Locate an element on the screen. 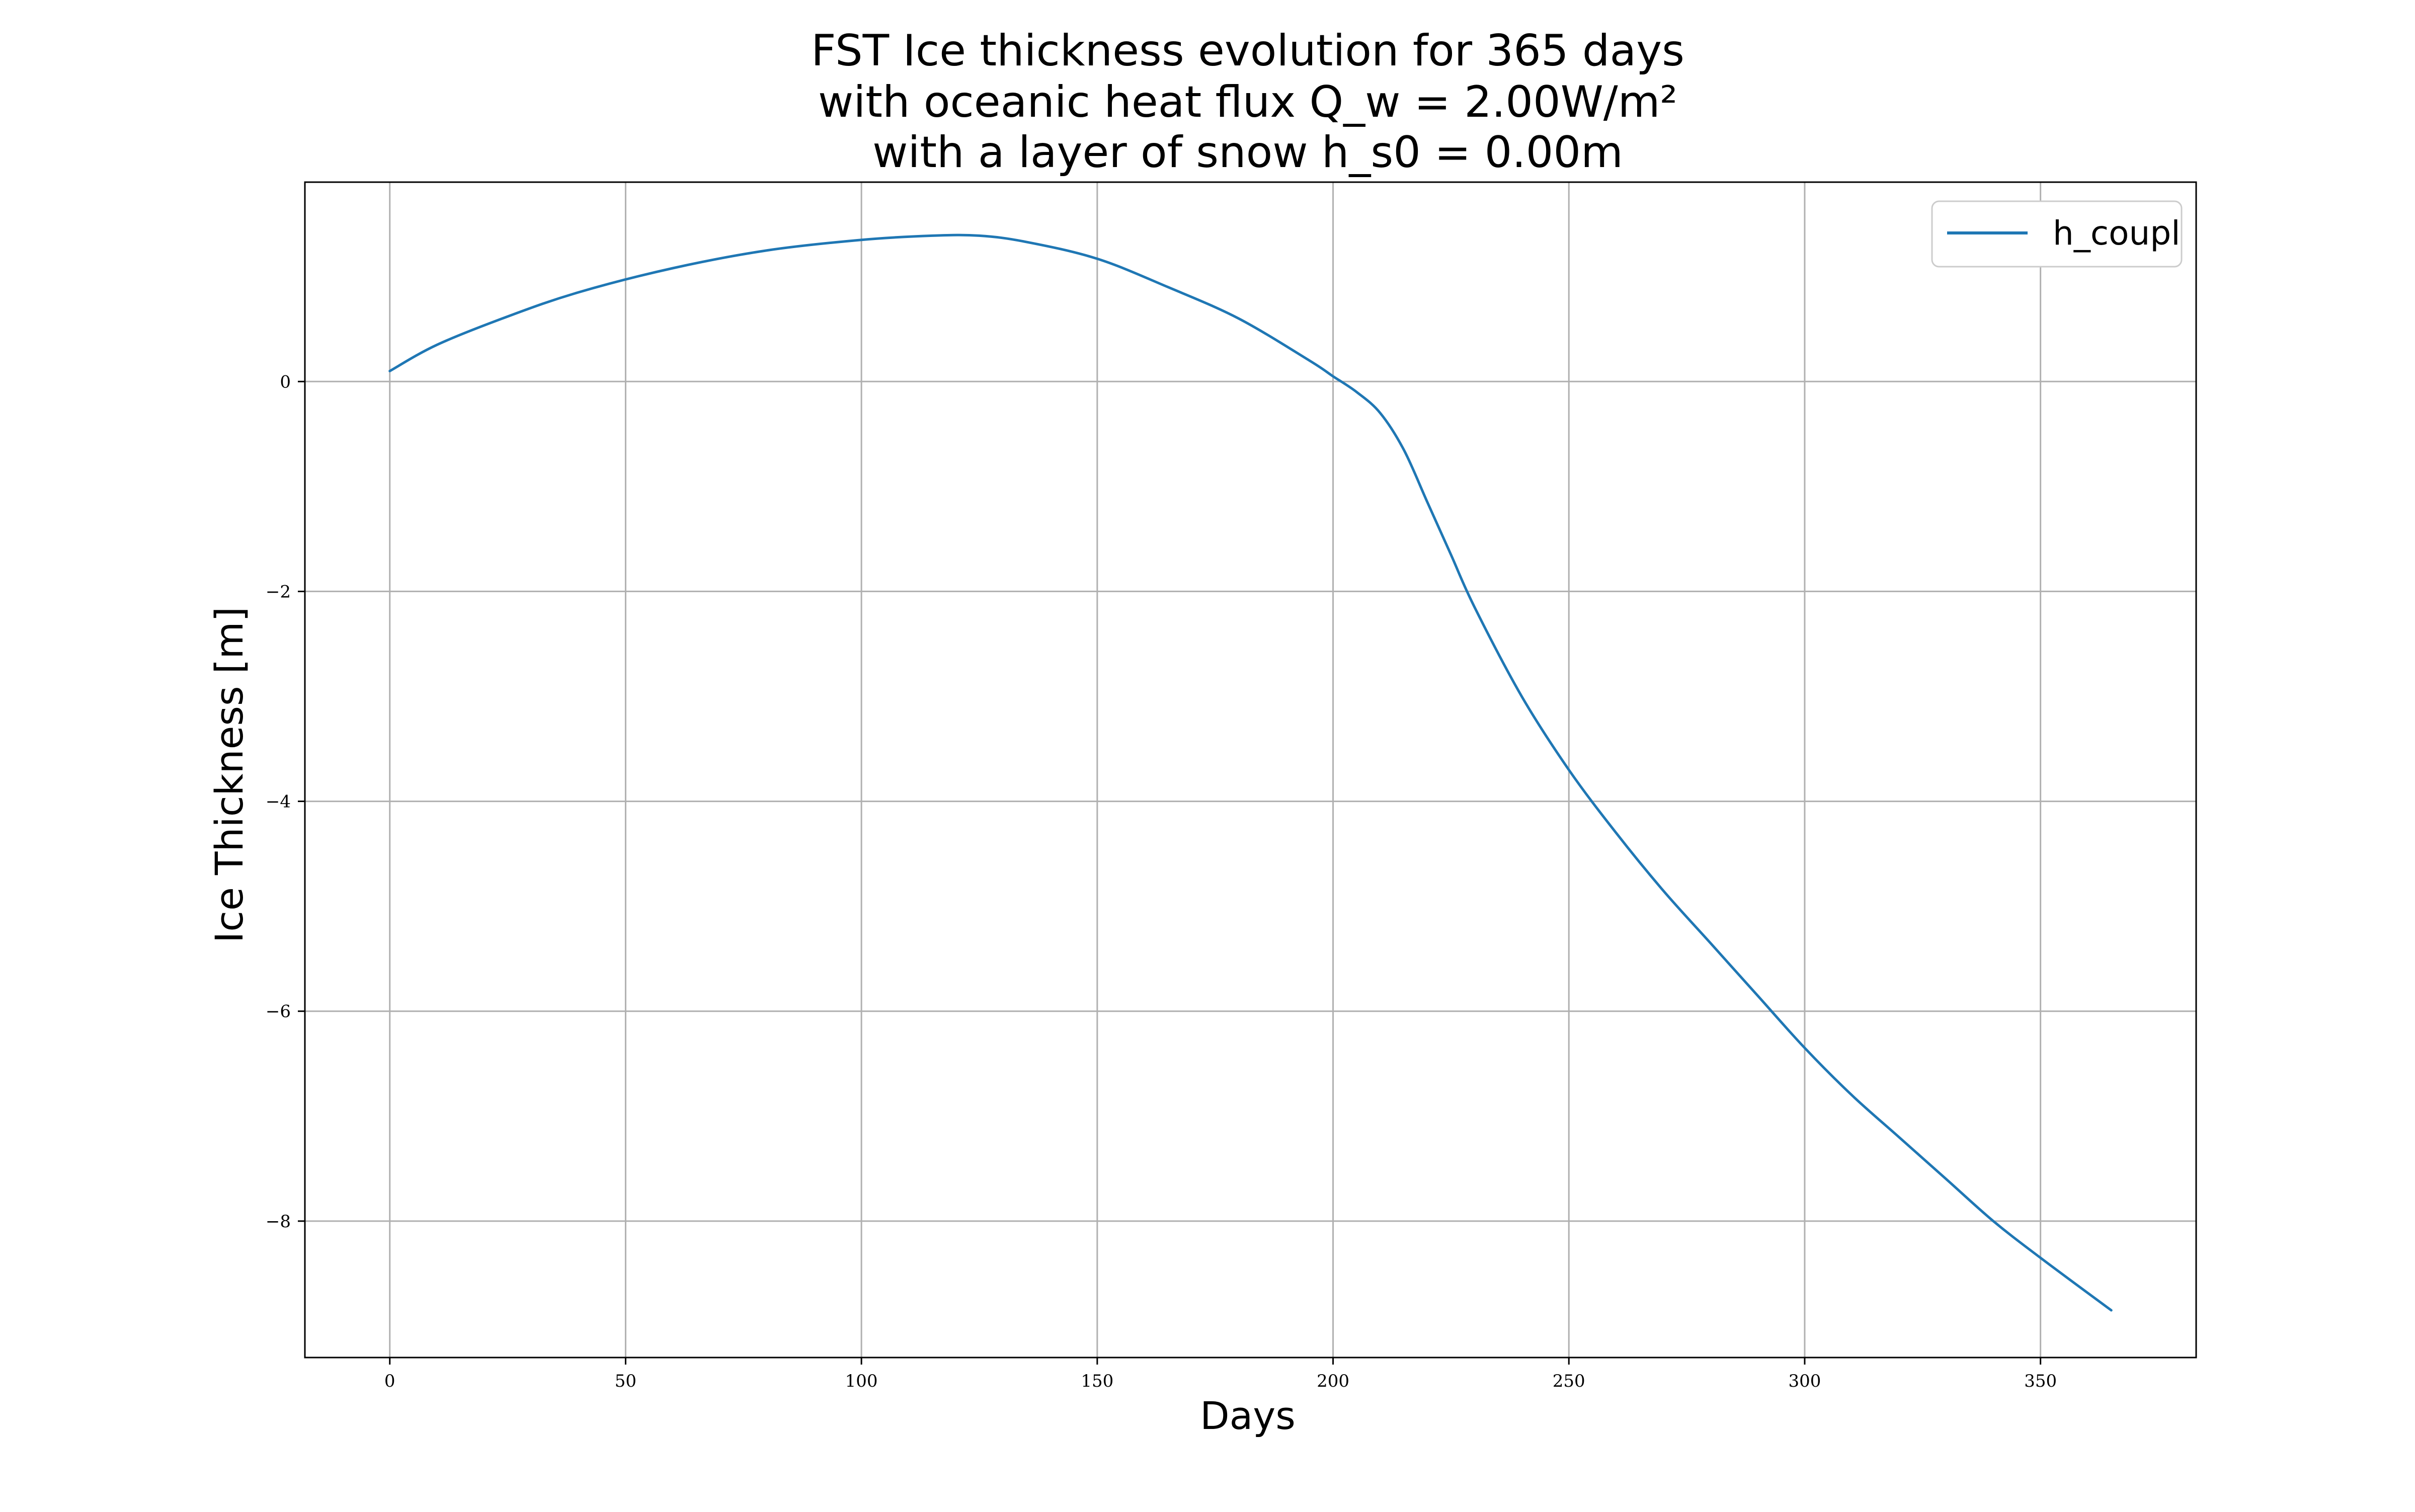 The image size is (2415, 1512). x-tick-label-7: 350 is located at coordinates (2041, 1381).